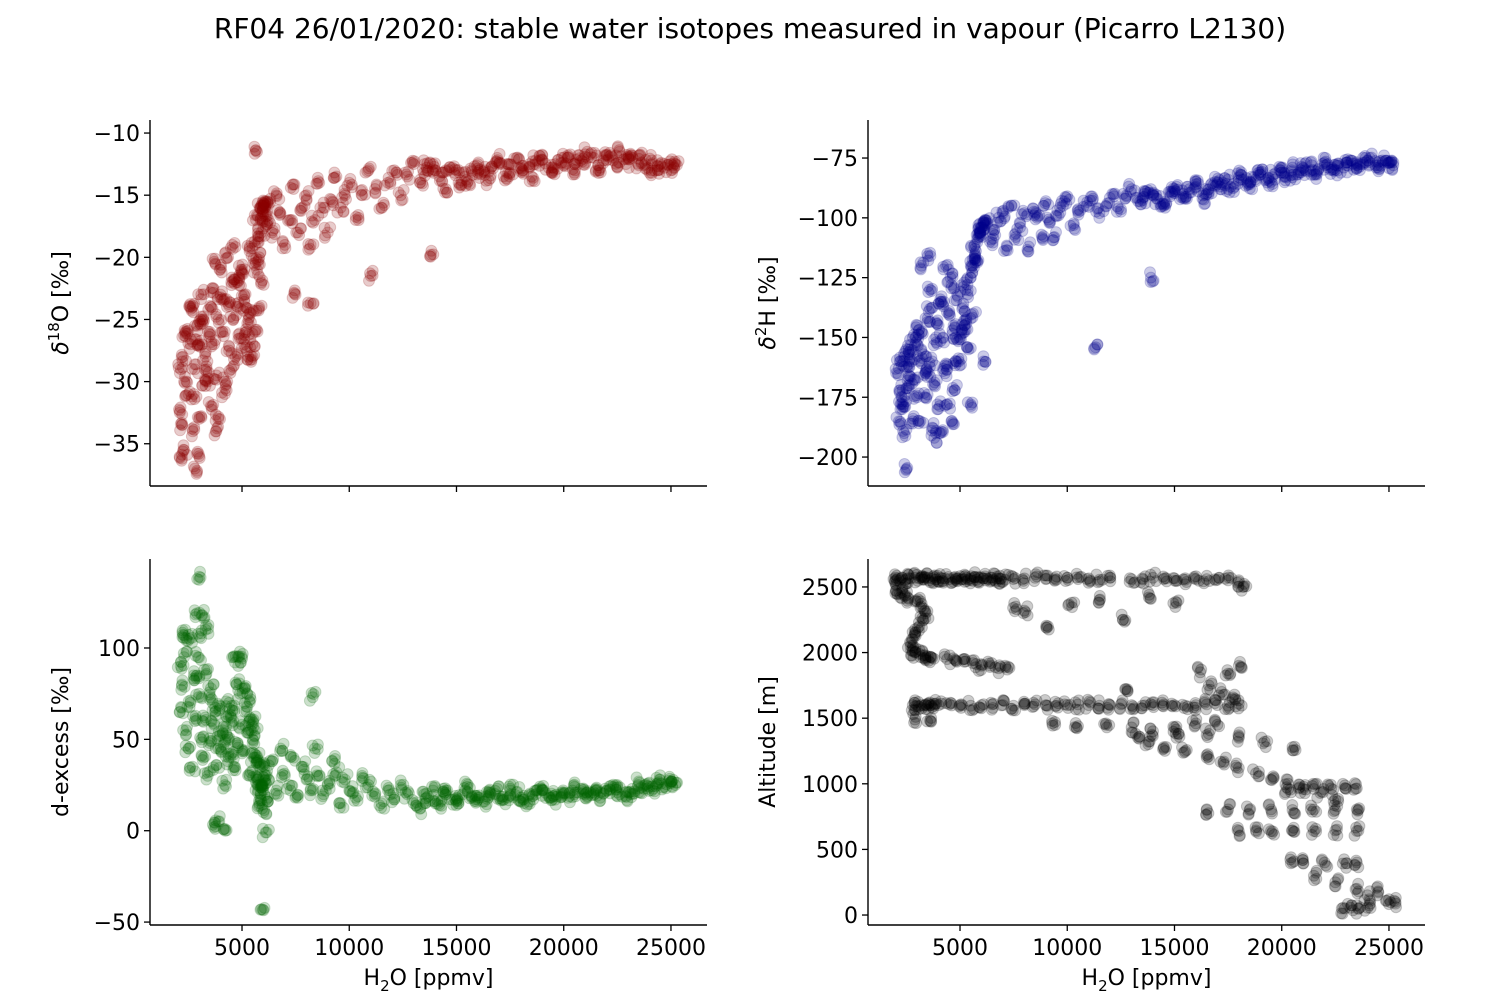  Describe the element at coordinates (830, 654) in the screenshot. I see `y-tick-label: 2000` at that location.